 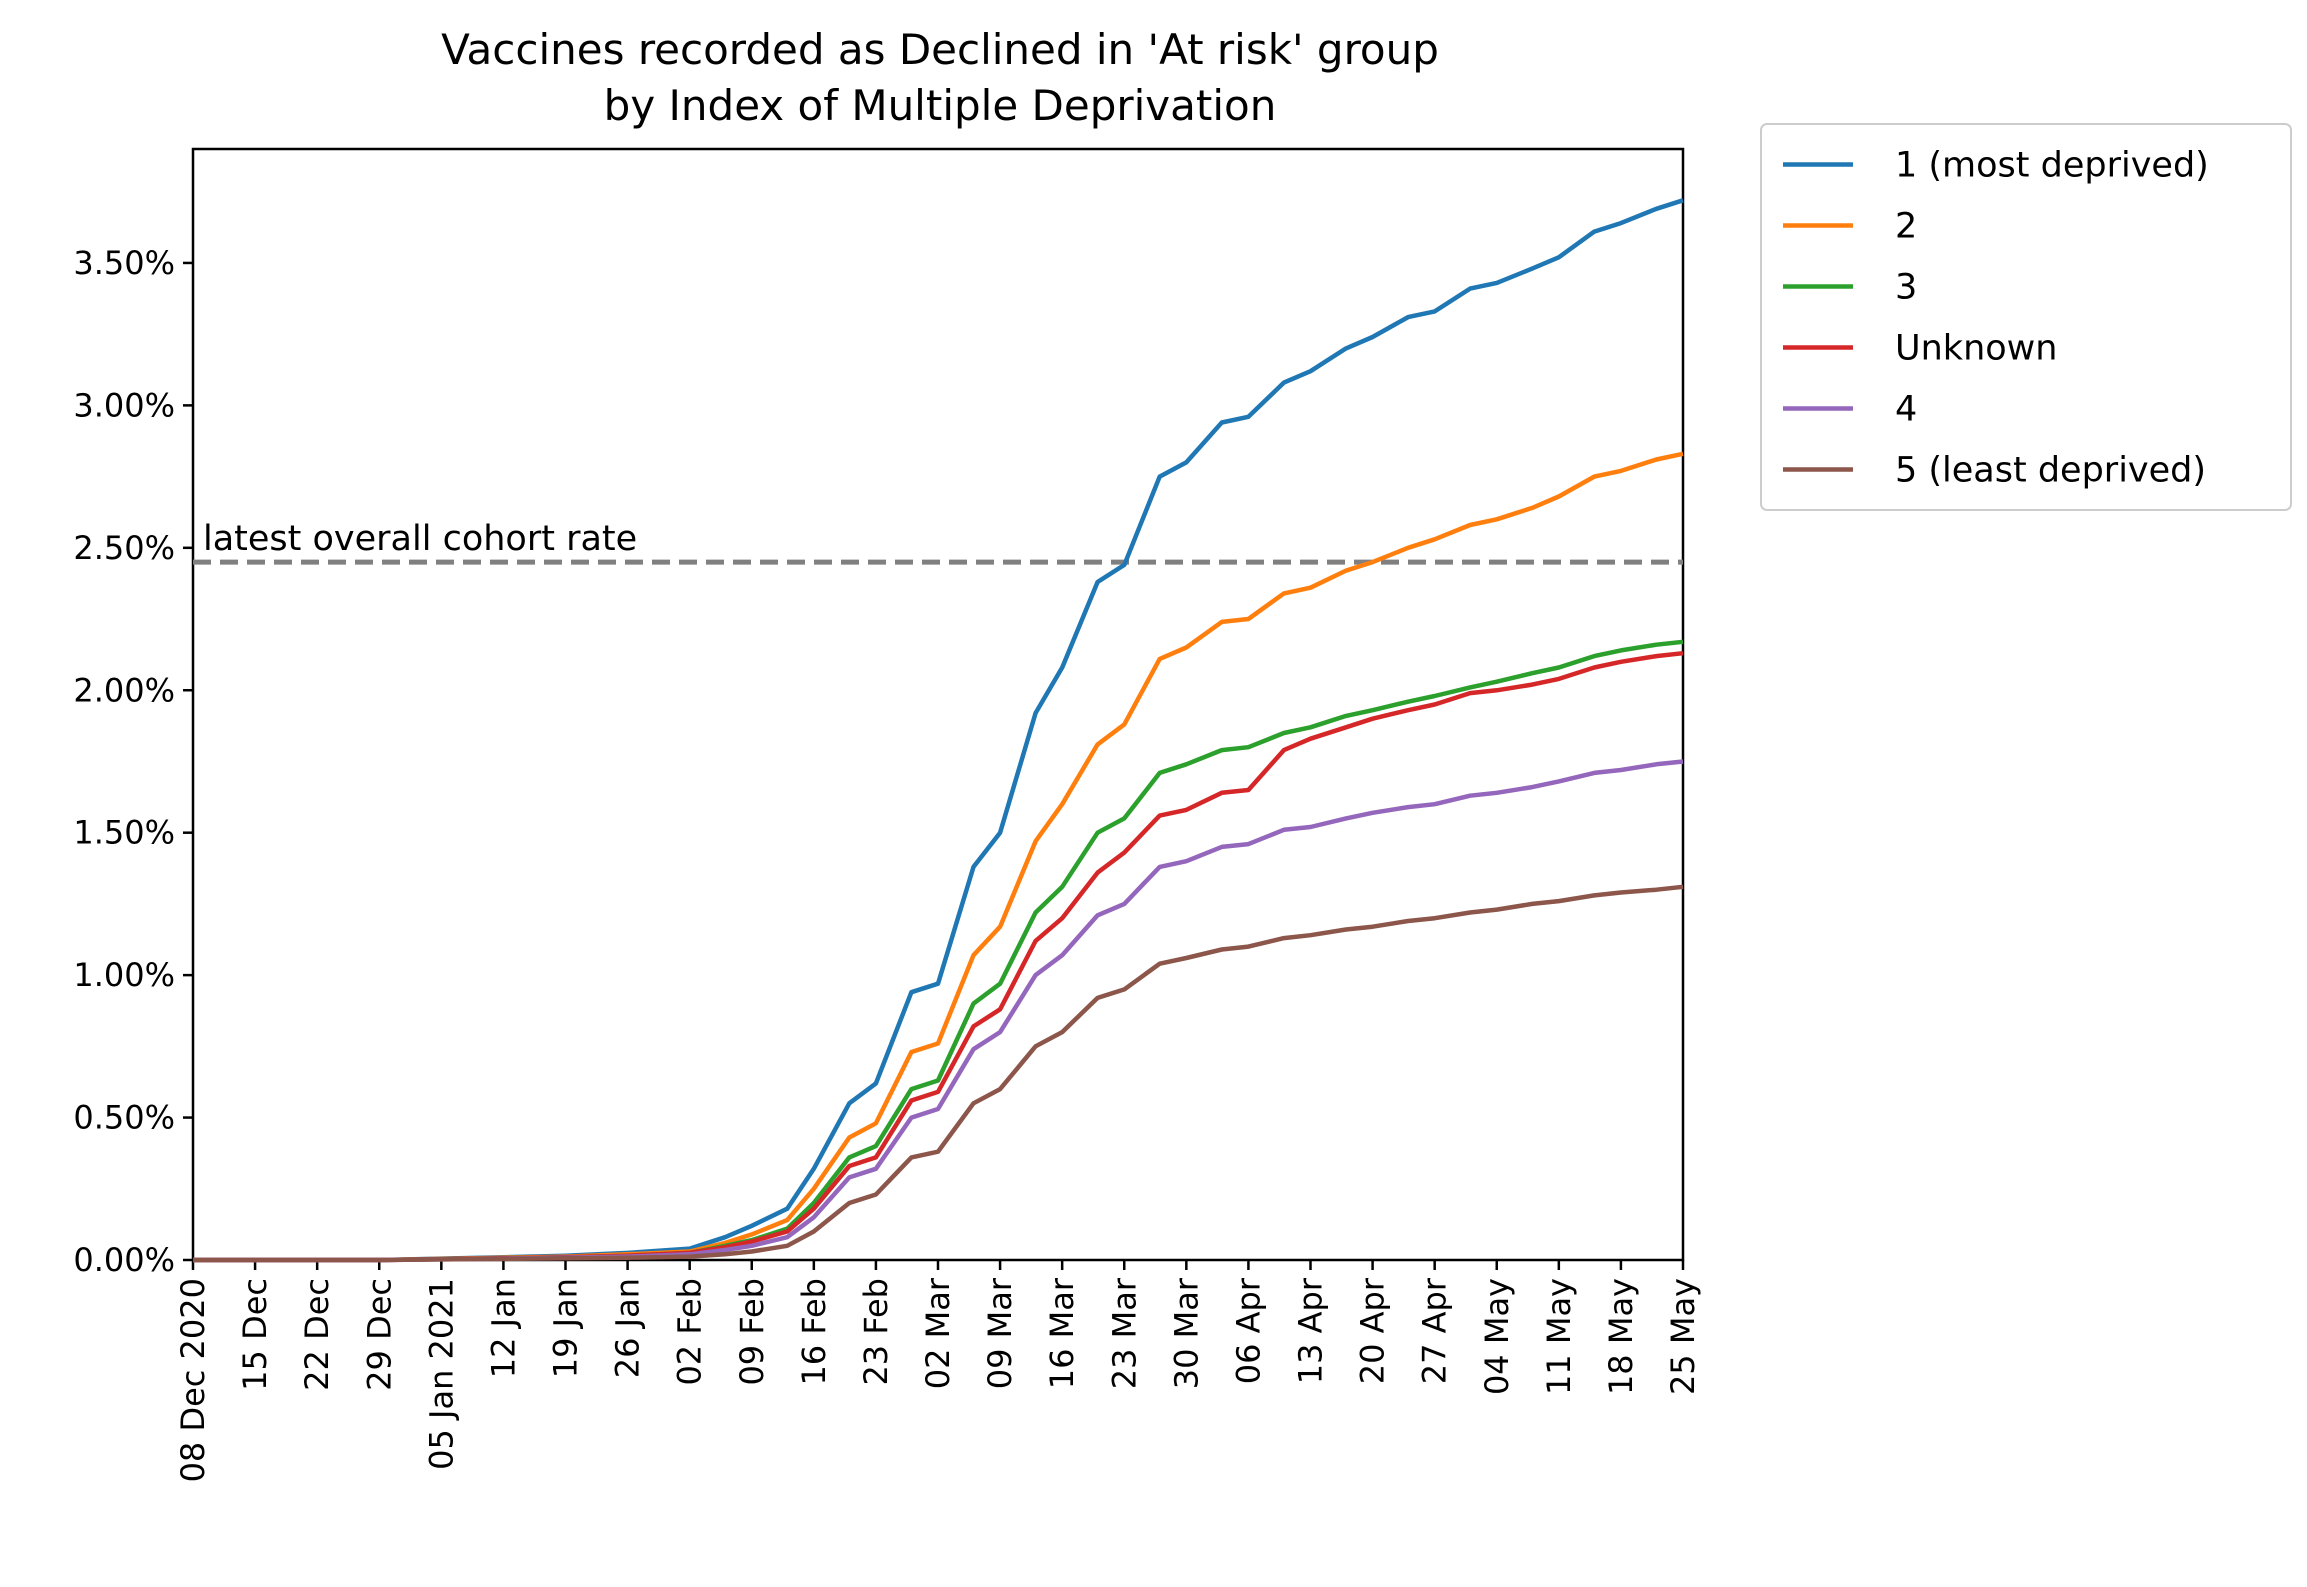 What do you see at coordinates (420, 539) in the screenshot?
I see `reference-line-label: latest overall cohort rate` at bounding box center [420, 539].